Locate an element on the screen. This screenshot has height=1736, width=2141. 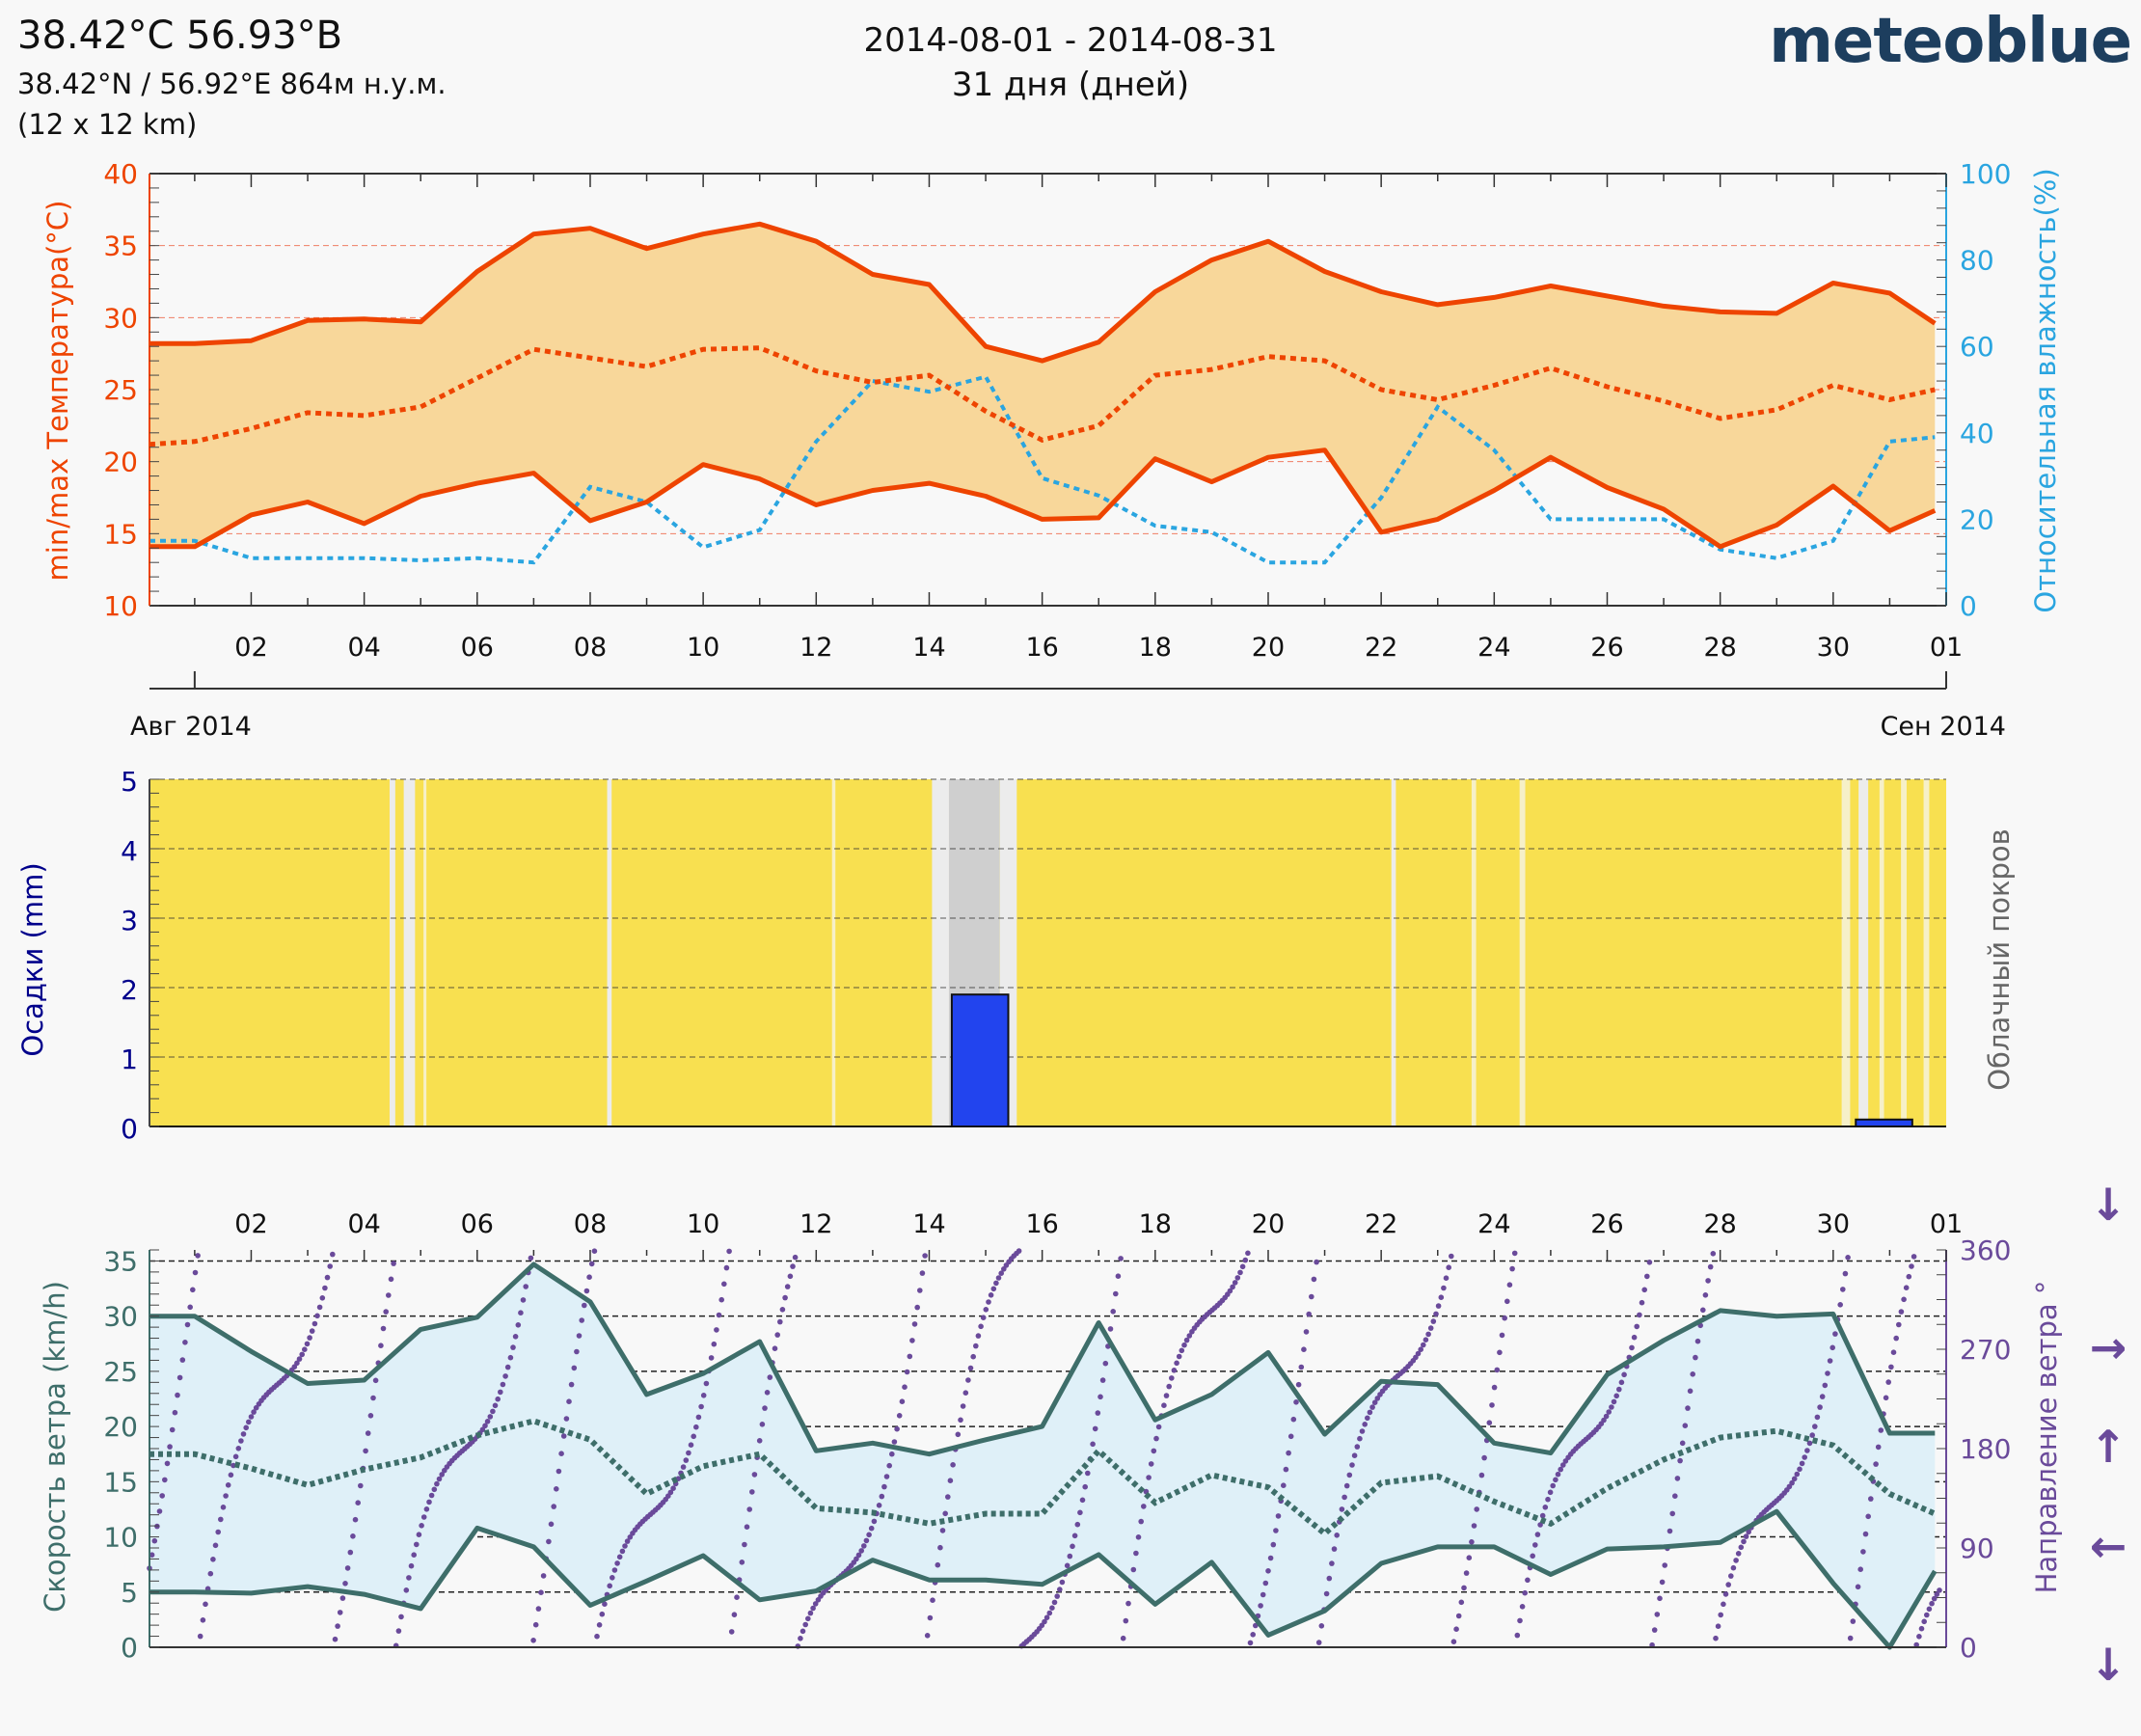
date-tick-label: 04 is located at coordinates (363, 1224).